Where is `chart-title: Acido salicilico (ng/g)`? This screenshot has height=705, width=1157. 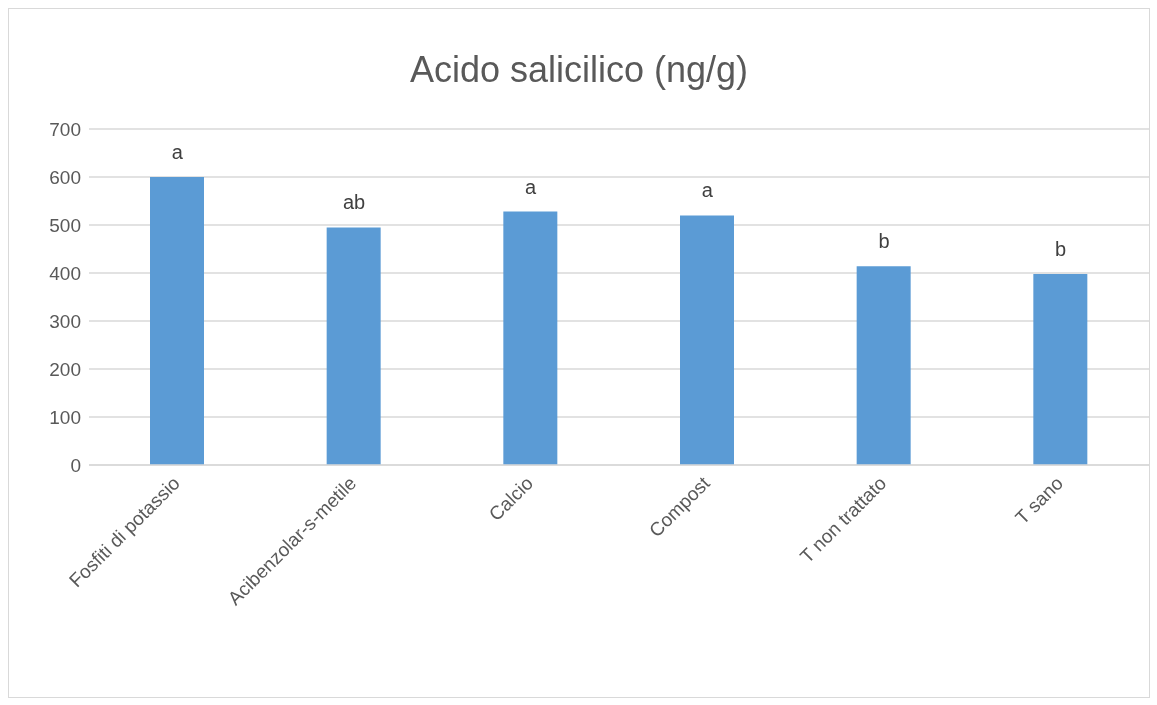 chart-title: Acido salicilico (ng/g) is located at coordinates (579, 70).